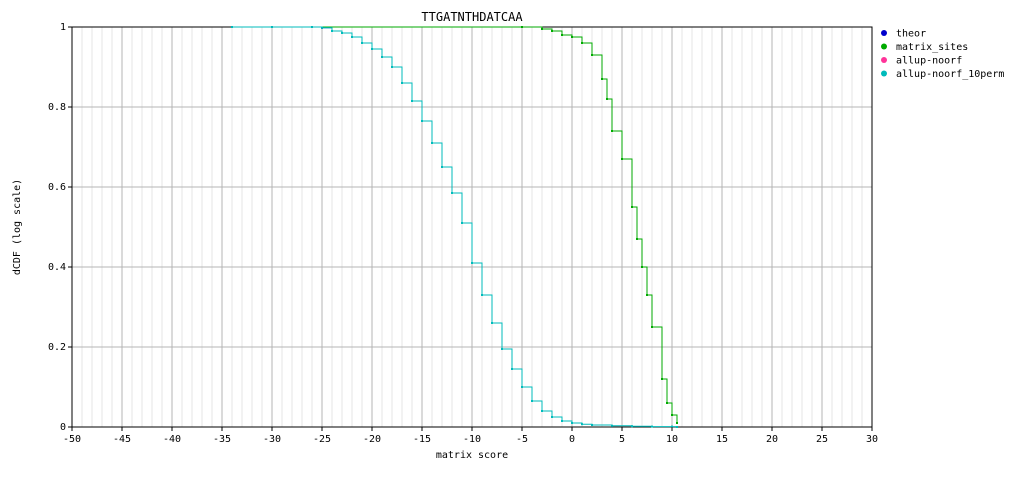 Image resolution: width=1030 pixels, height=478 pixels. Describe the element at coordinates (63, 427) in the screenshot. I see `y-tick-label: 0` at that location.